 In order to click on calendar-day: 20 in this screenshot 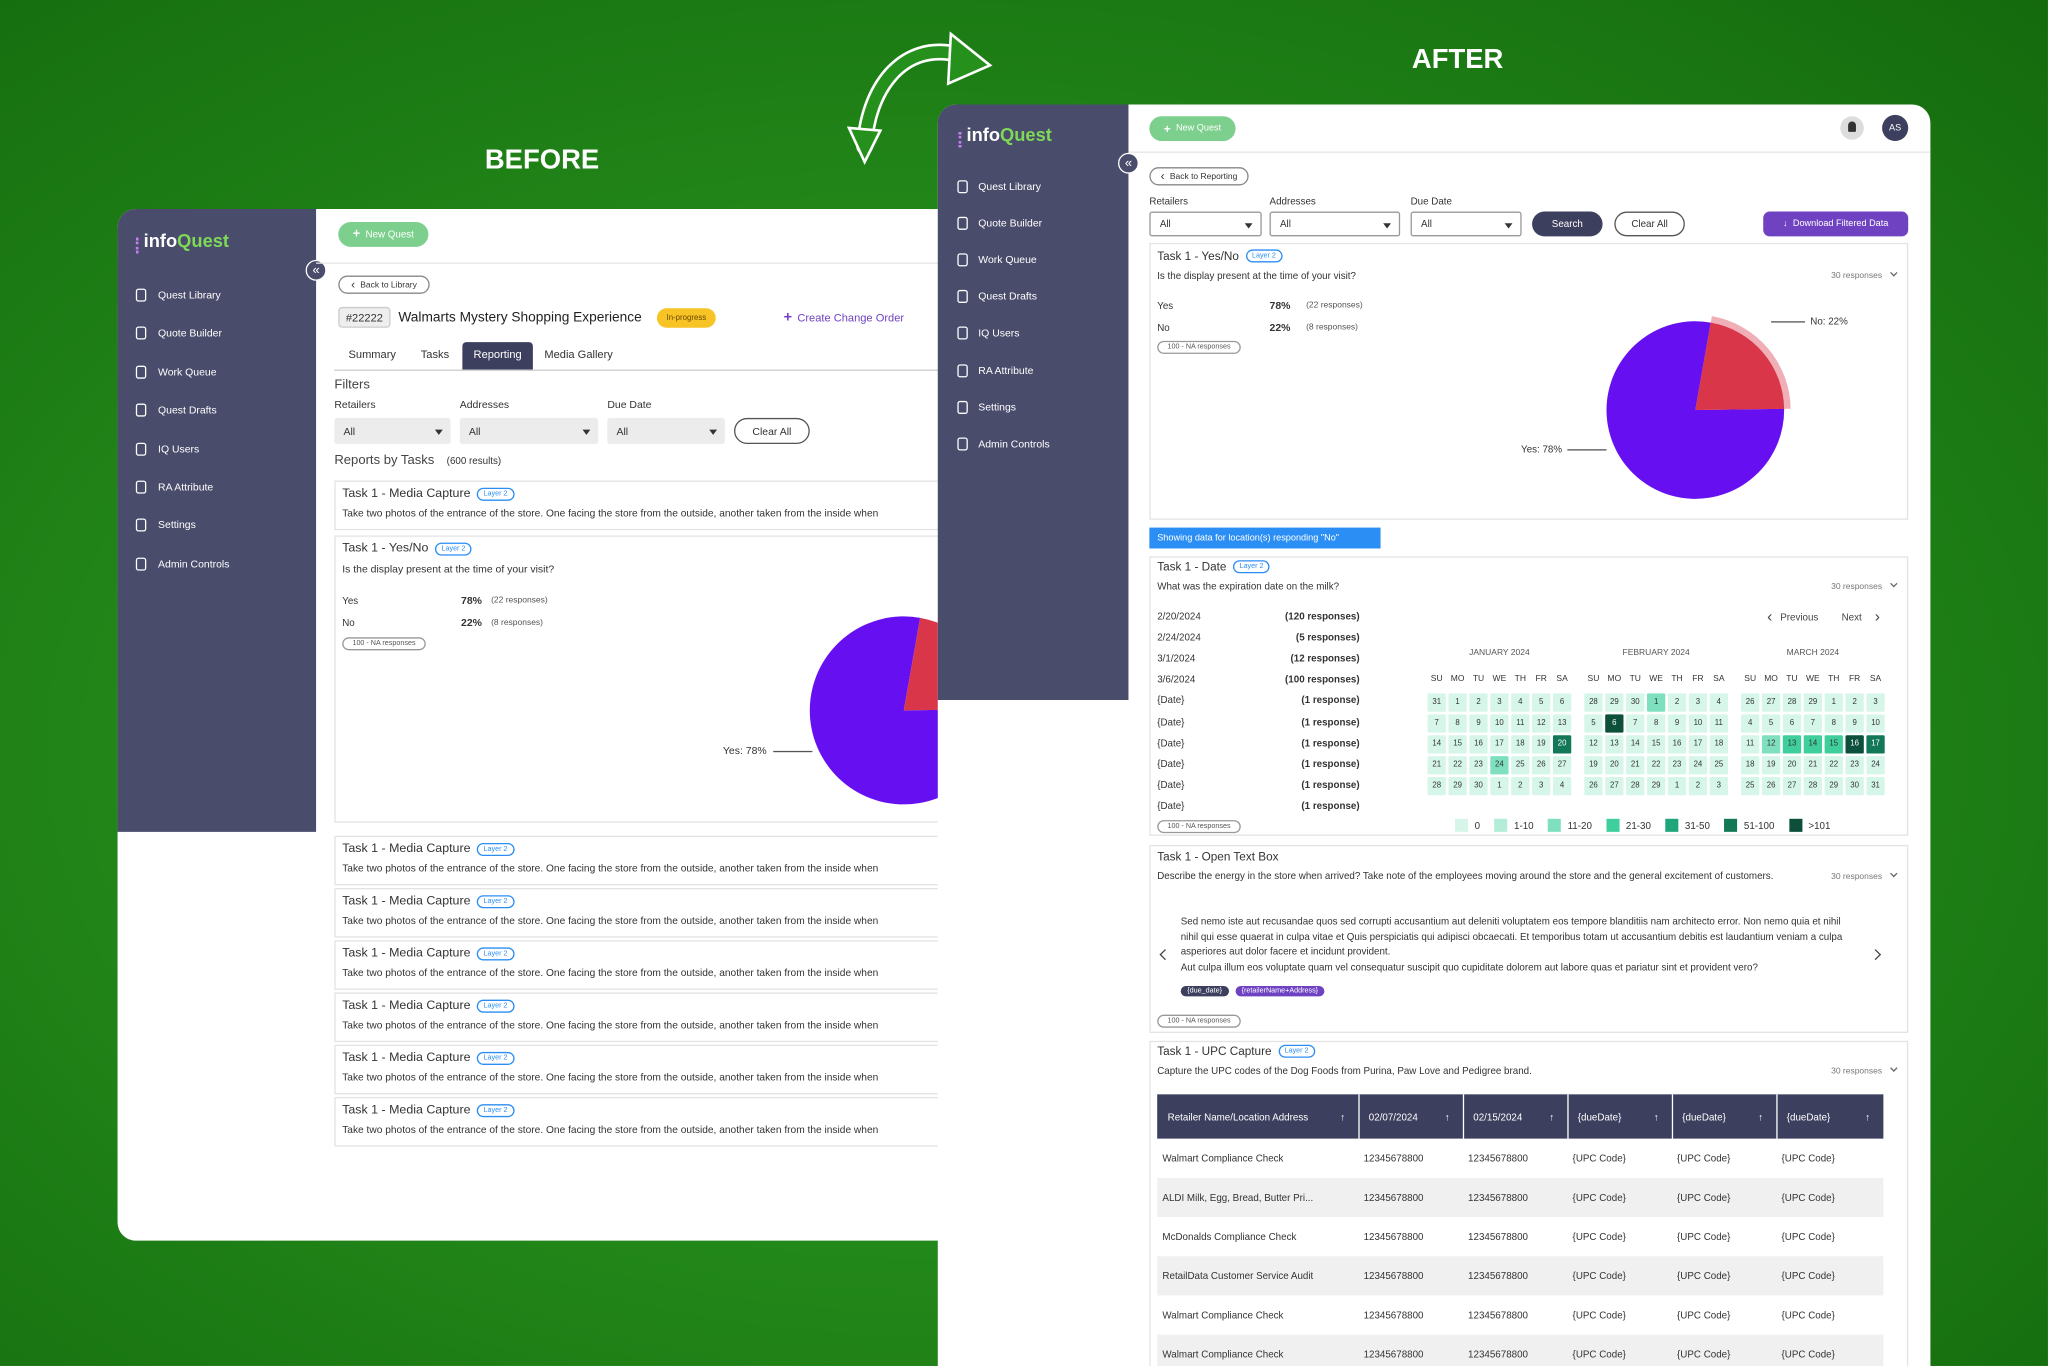, I will do `click(1562, 744)`.